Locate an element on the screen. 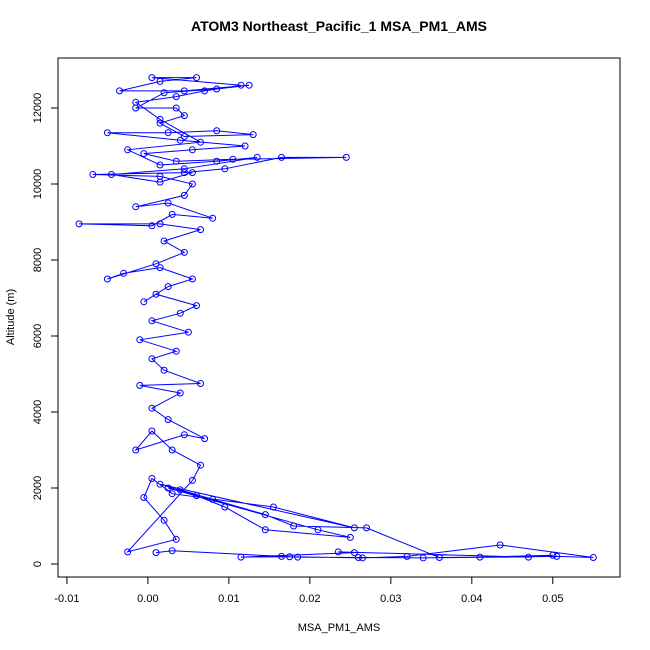  x-axis-label: MSA_PM1_AMS is located at coordinates (339, 628).